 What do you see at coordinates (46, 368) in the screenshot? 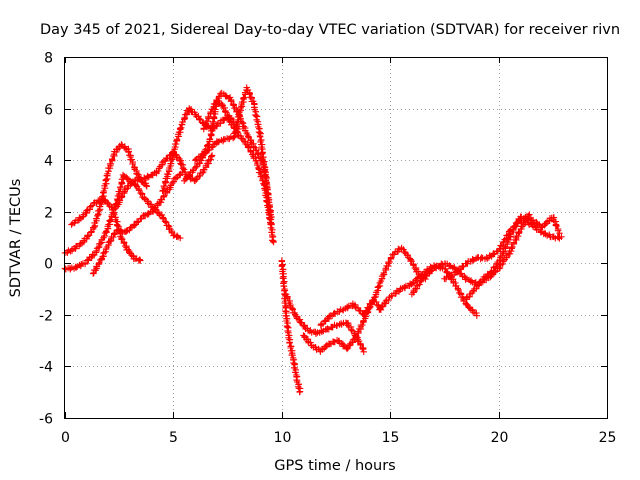
I see `y-tick-label: -4` at bounding box center [46, 368].